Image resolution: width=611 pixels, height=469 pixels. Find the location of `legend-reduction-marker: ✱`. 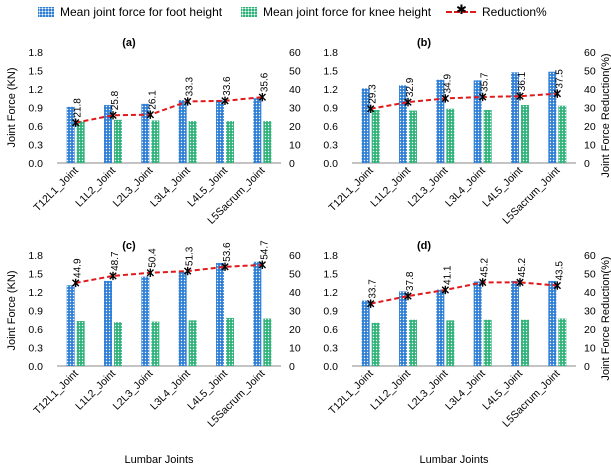

legend-reduction-marker: ✱ is located at coordinates (461, 9).